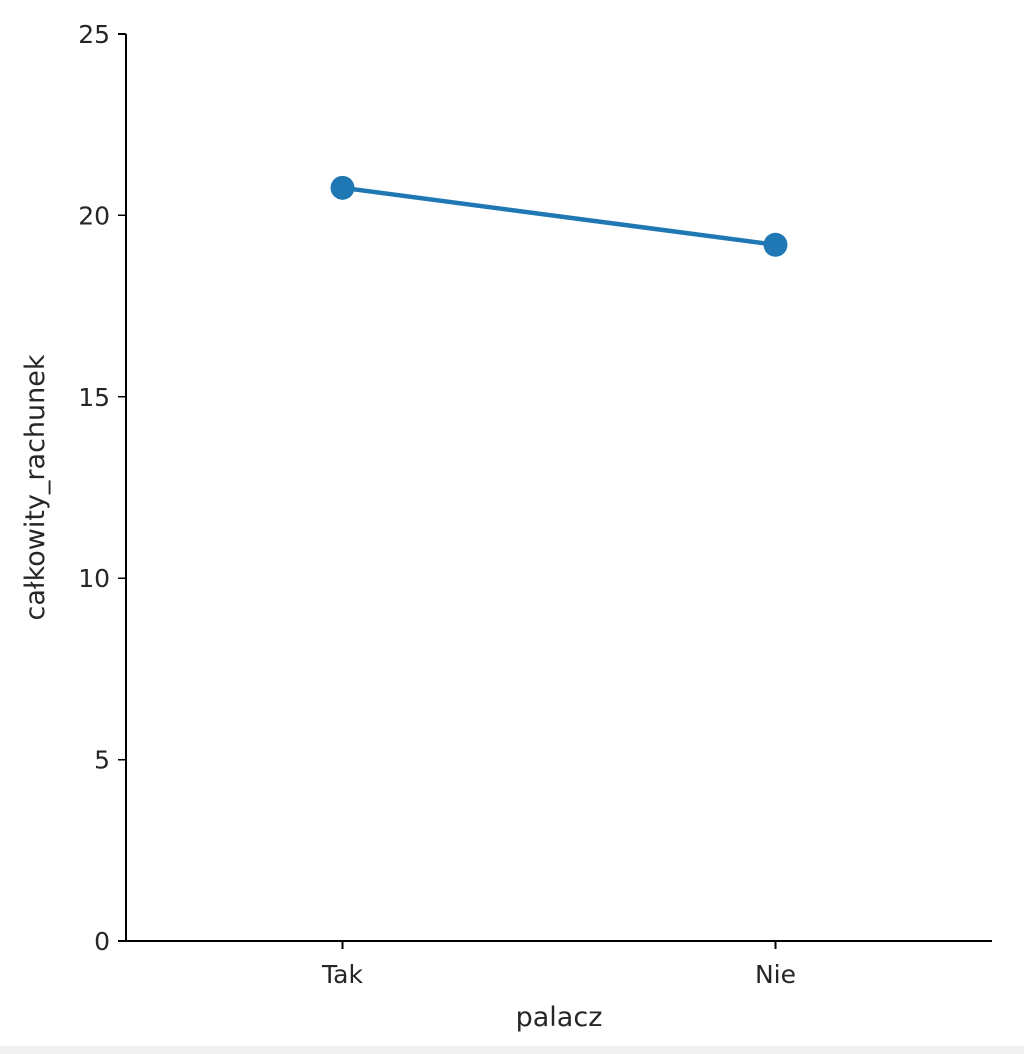 The image size is (1024, 1054). Describe the element at coordinates (35, 487) in the screenshot. I see `y-axis-label: całkowity_rachunek` at that location.